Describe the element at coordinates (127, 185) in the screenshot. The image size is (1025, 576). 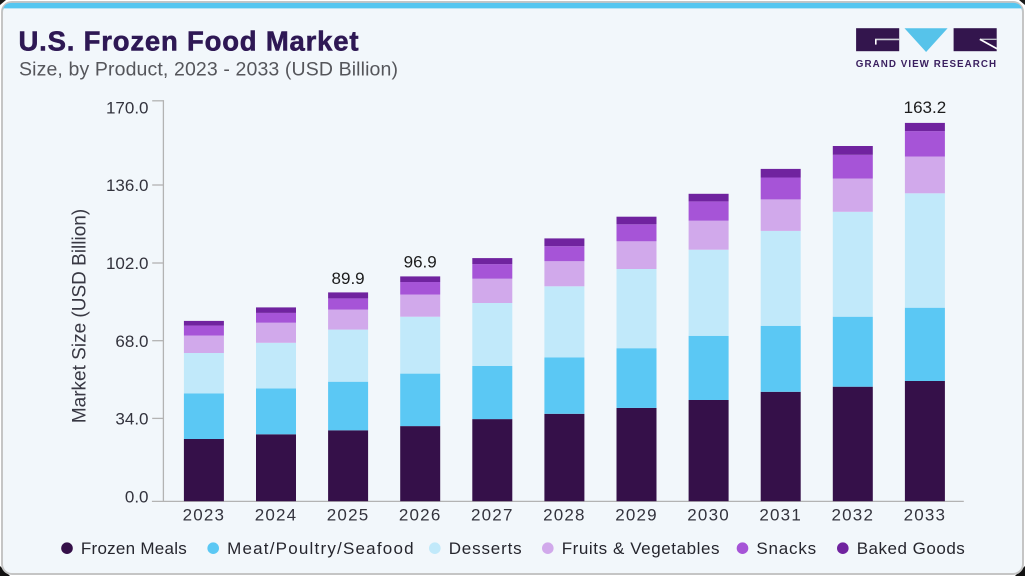
I see `svg-text: 136.0` at that location.